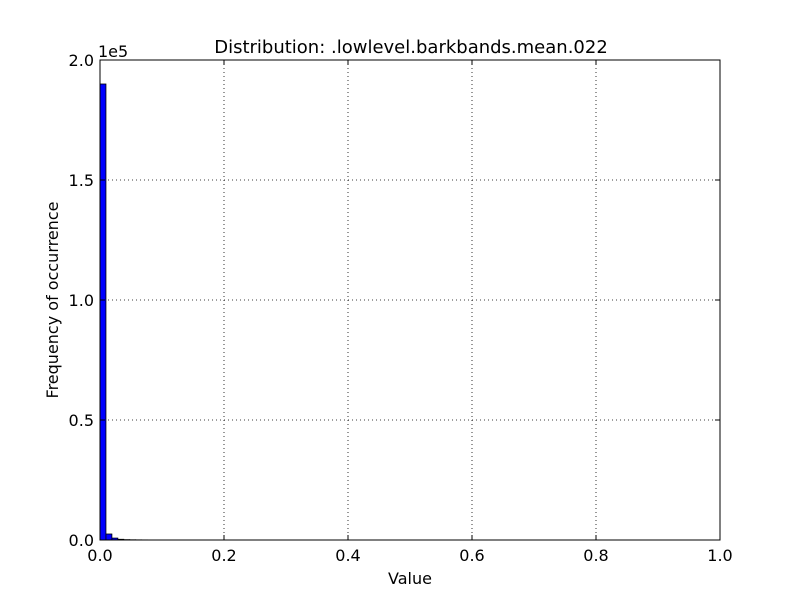 This screenshot has height=600, width=800. What do you see at coordinates (99, 555) in the screenshot?
I see `x-tick-label: 0.0` at bounding box center [99, 555].